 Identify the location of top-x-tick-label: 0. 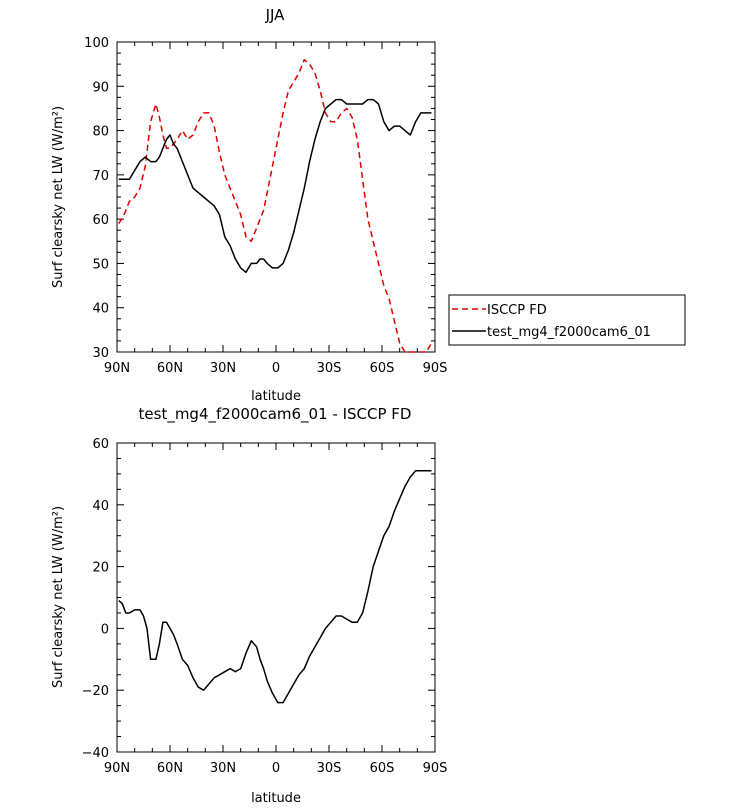
(276, 368).